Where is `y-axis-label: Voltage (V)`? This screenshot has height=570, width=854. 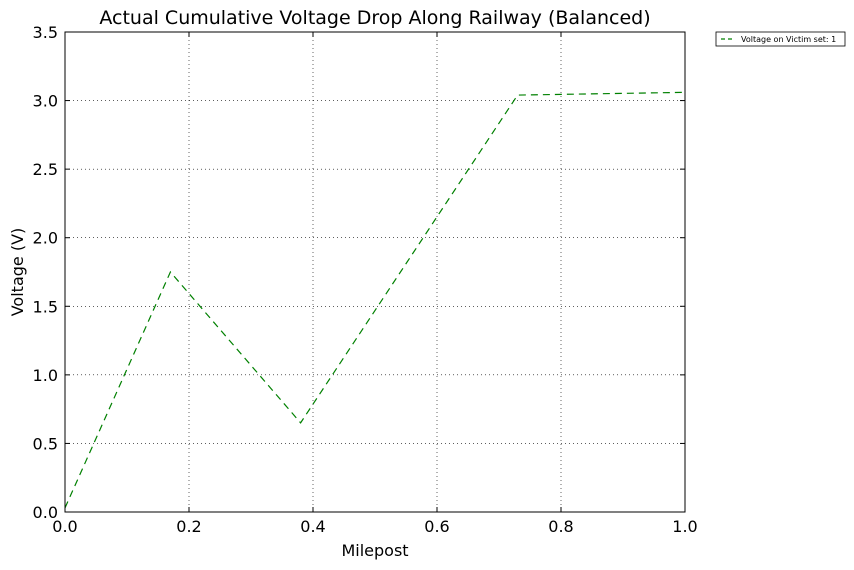
y-axis-label: Voltage (V) is located at coordinates (17, 272).